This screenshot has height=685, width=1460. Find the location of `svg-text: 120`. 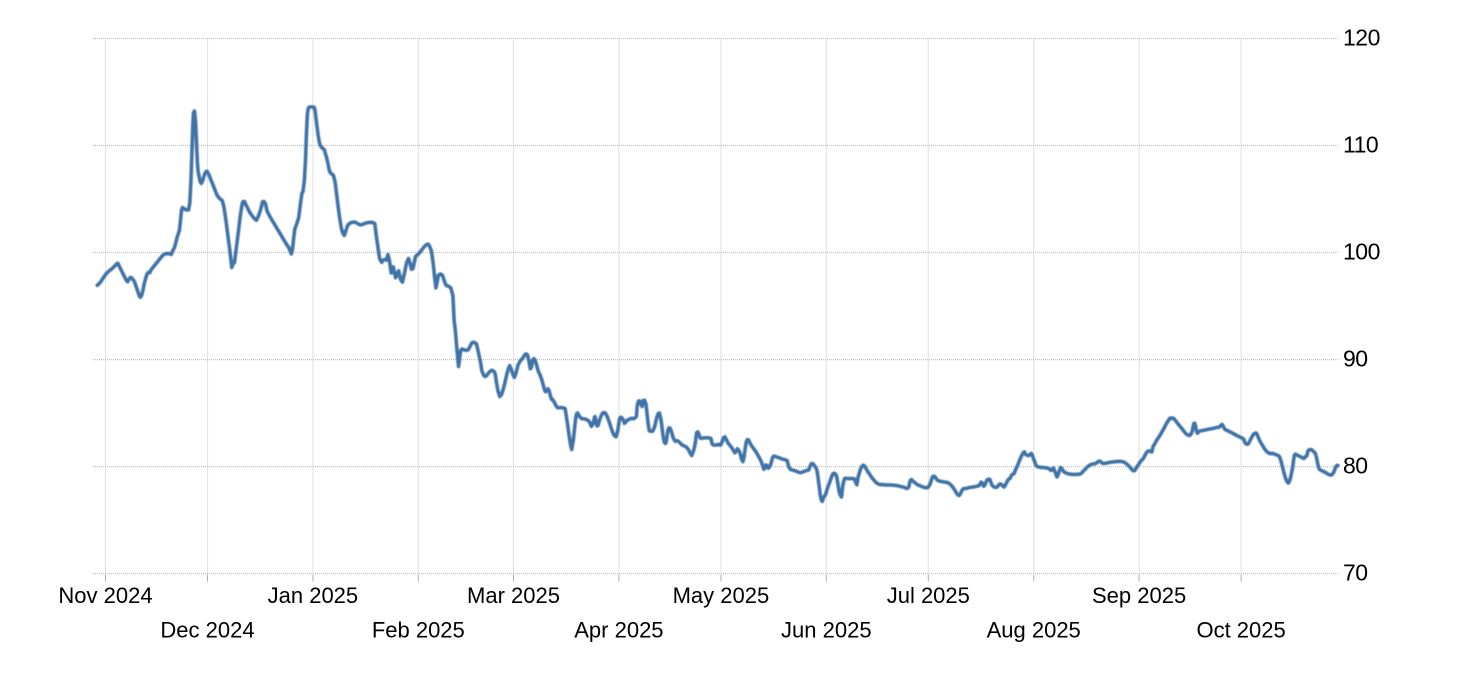

svg-text: 120 is located at coordinates (1361, 38).